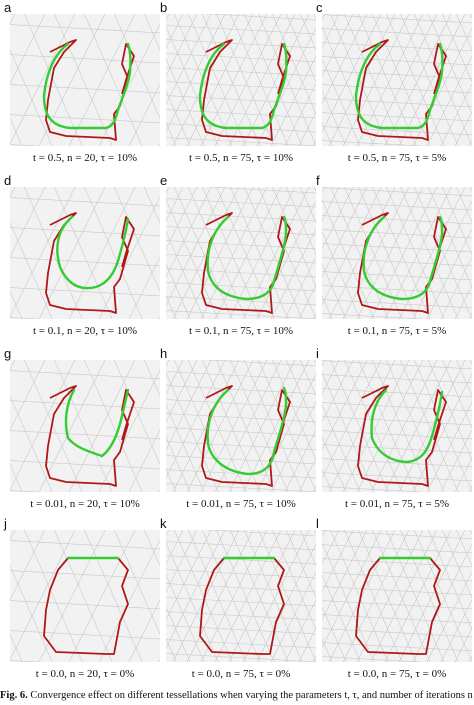 The image size is (474, 705). What do you see at coordinates (397, 158) in the screenshot?
I see `panel-parameters: t = 0.5, n = 75, τ = 5%` at bounding box center [397, 158].